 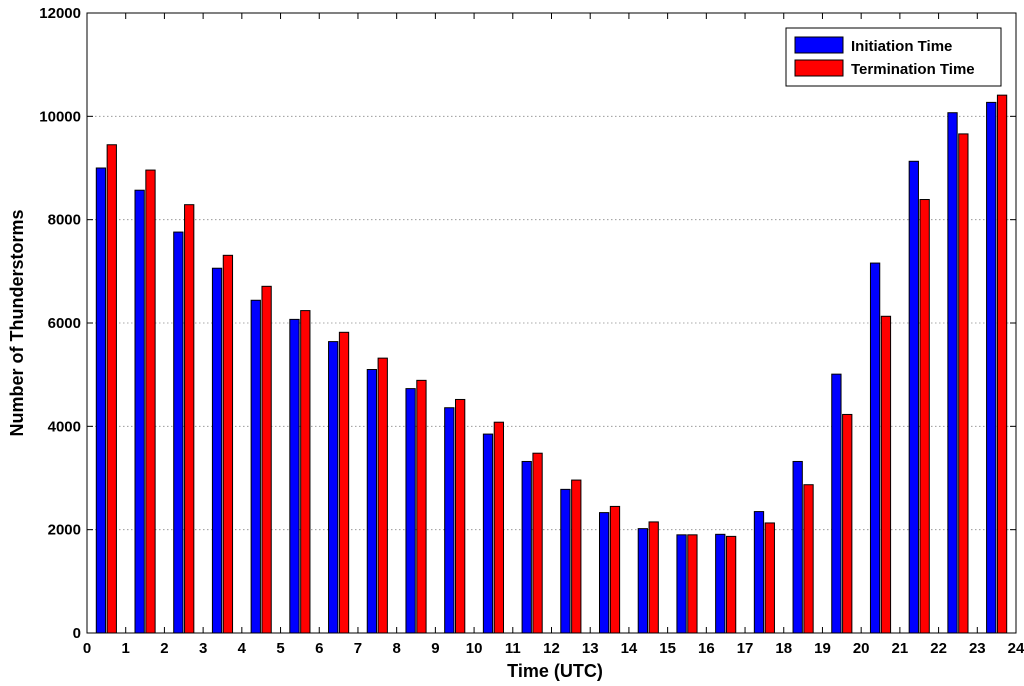 I want to click on bar-termination-16.5, so click(x=731, y=584).